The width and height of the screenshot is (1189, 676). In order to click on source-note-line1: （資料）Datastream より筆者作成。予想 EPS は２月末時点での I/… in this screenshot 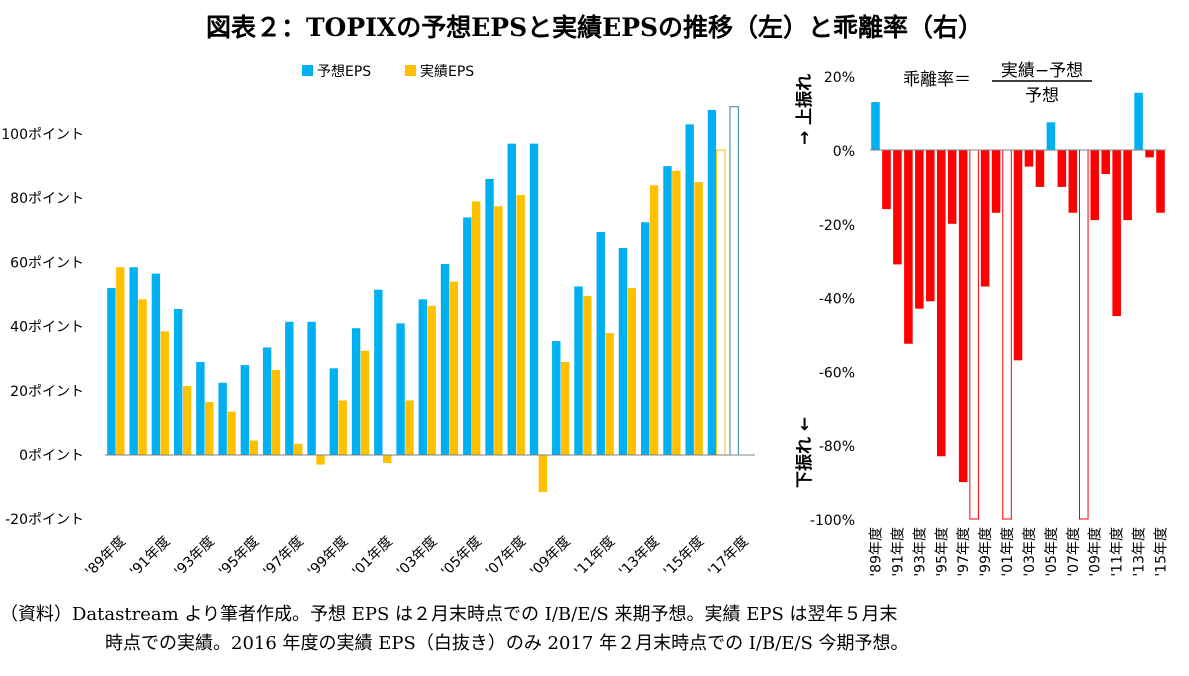, I will do `click(449, 614)`.